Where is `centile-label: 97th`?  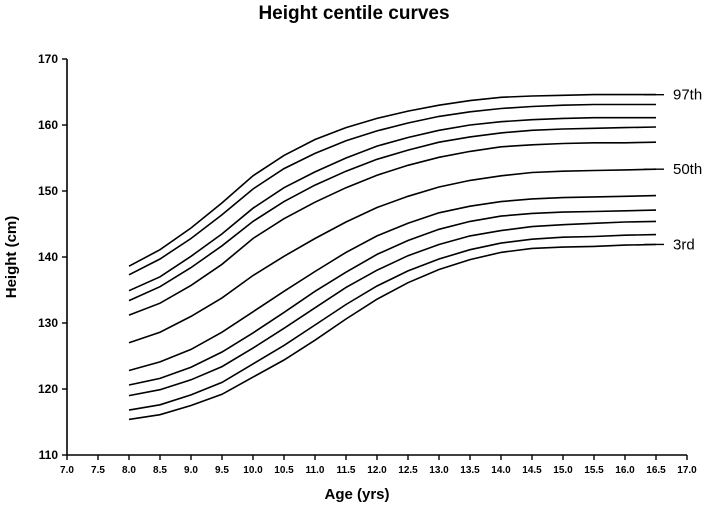
centile-label: 97th is located at coordinates (687, 95).